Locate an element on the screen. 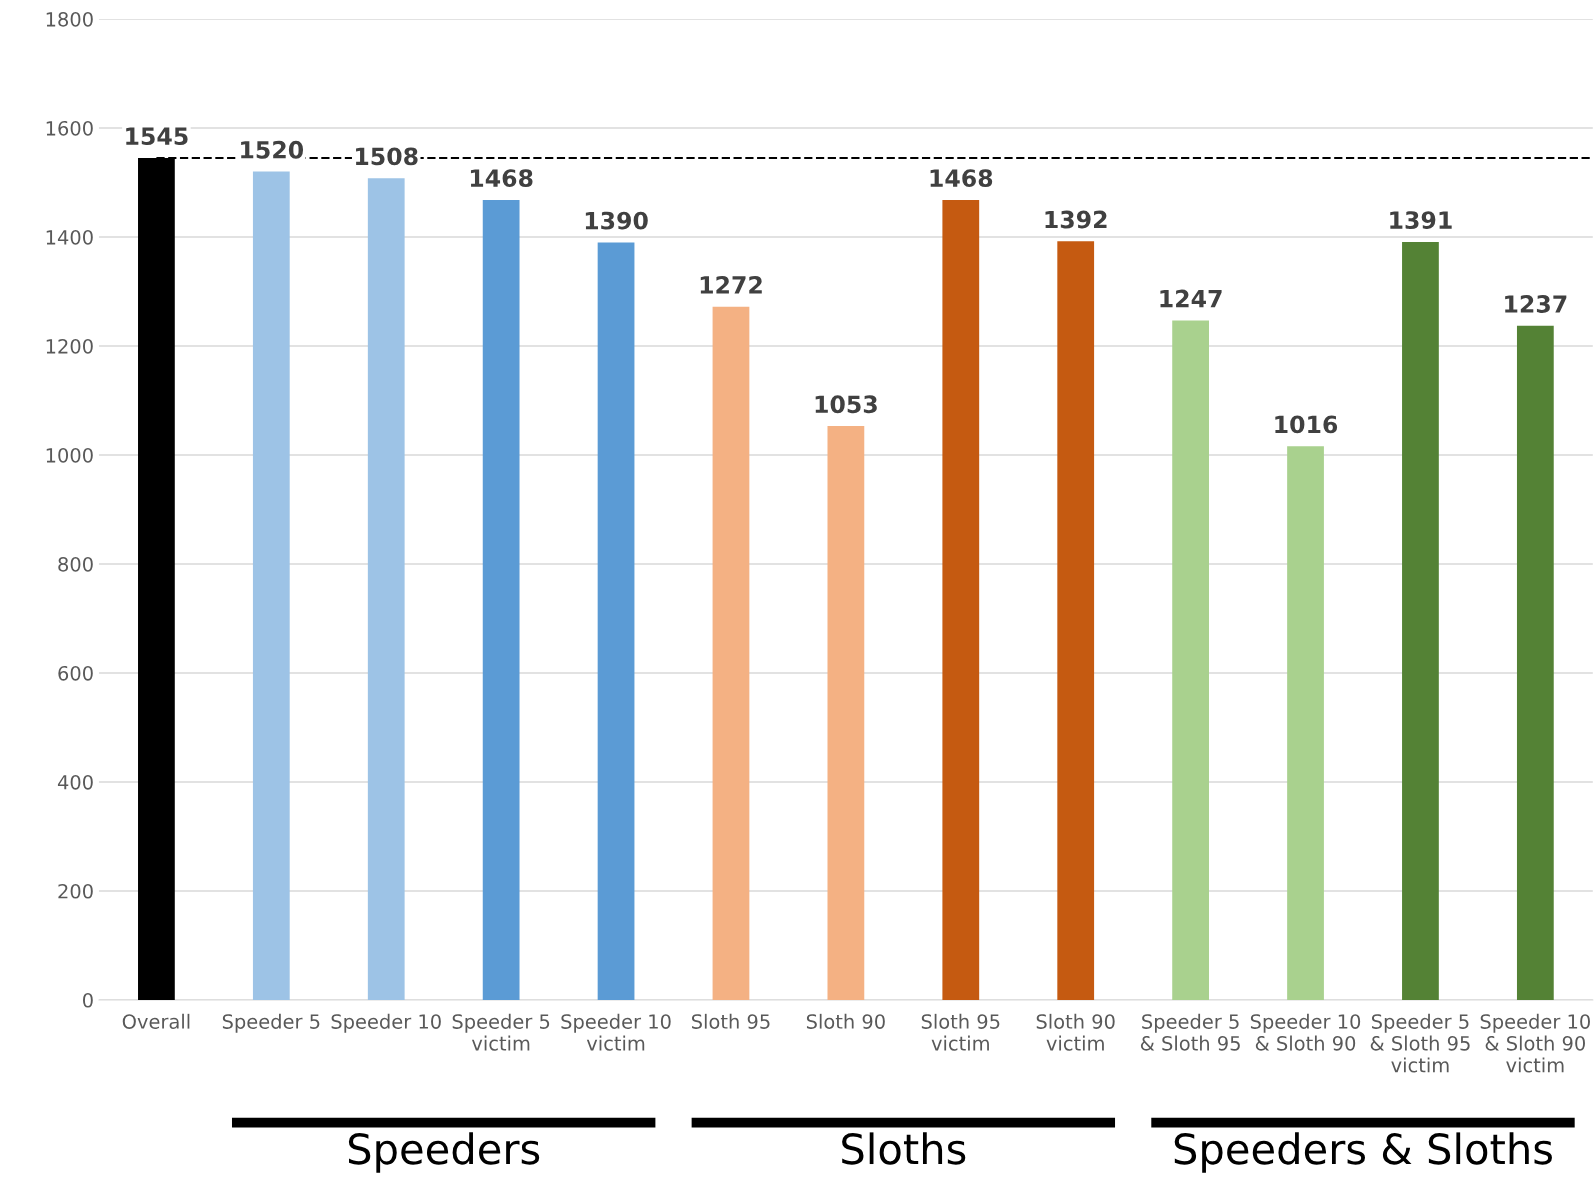 This screenshot has height=1189, width=1596. y-tick-label: 600 is located at coordinates (75, 673).